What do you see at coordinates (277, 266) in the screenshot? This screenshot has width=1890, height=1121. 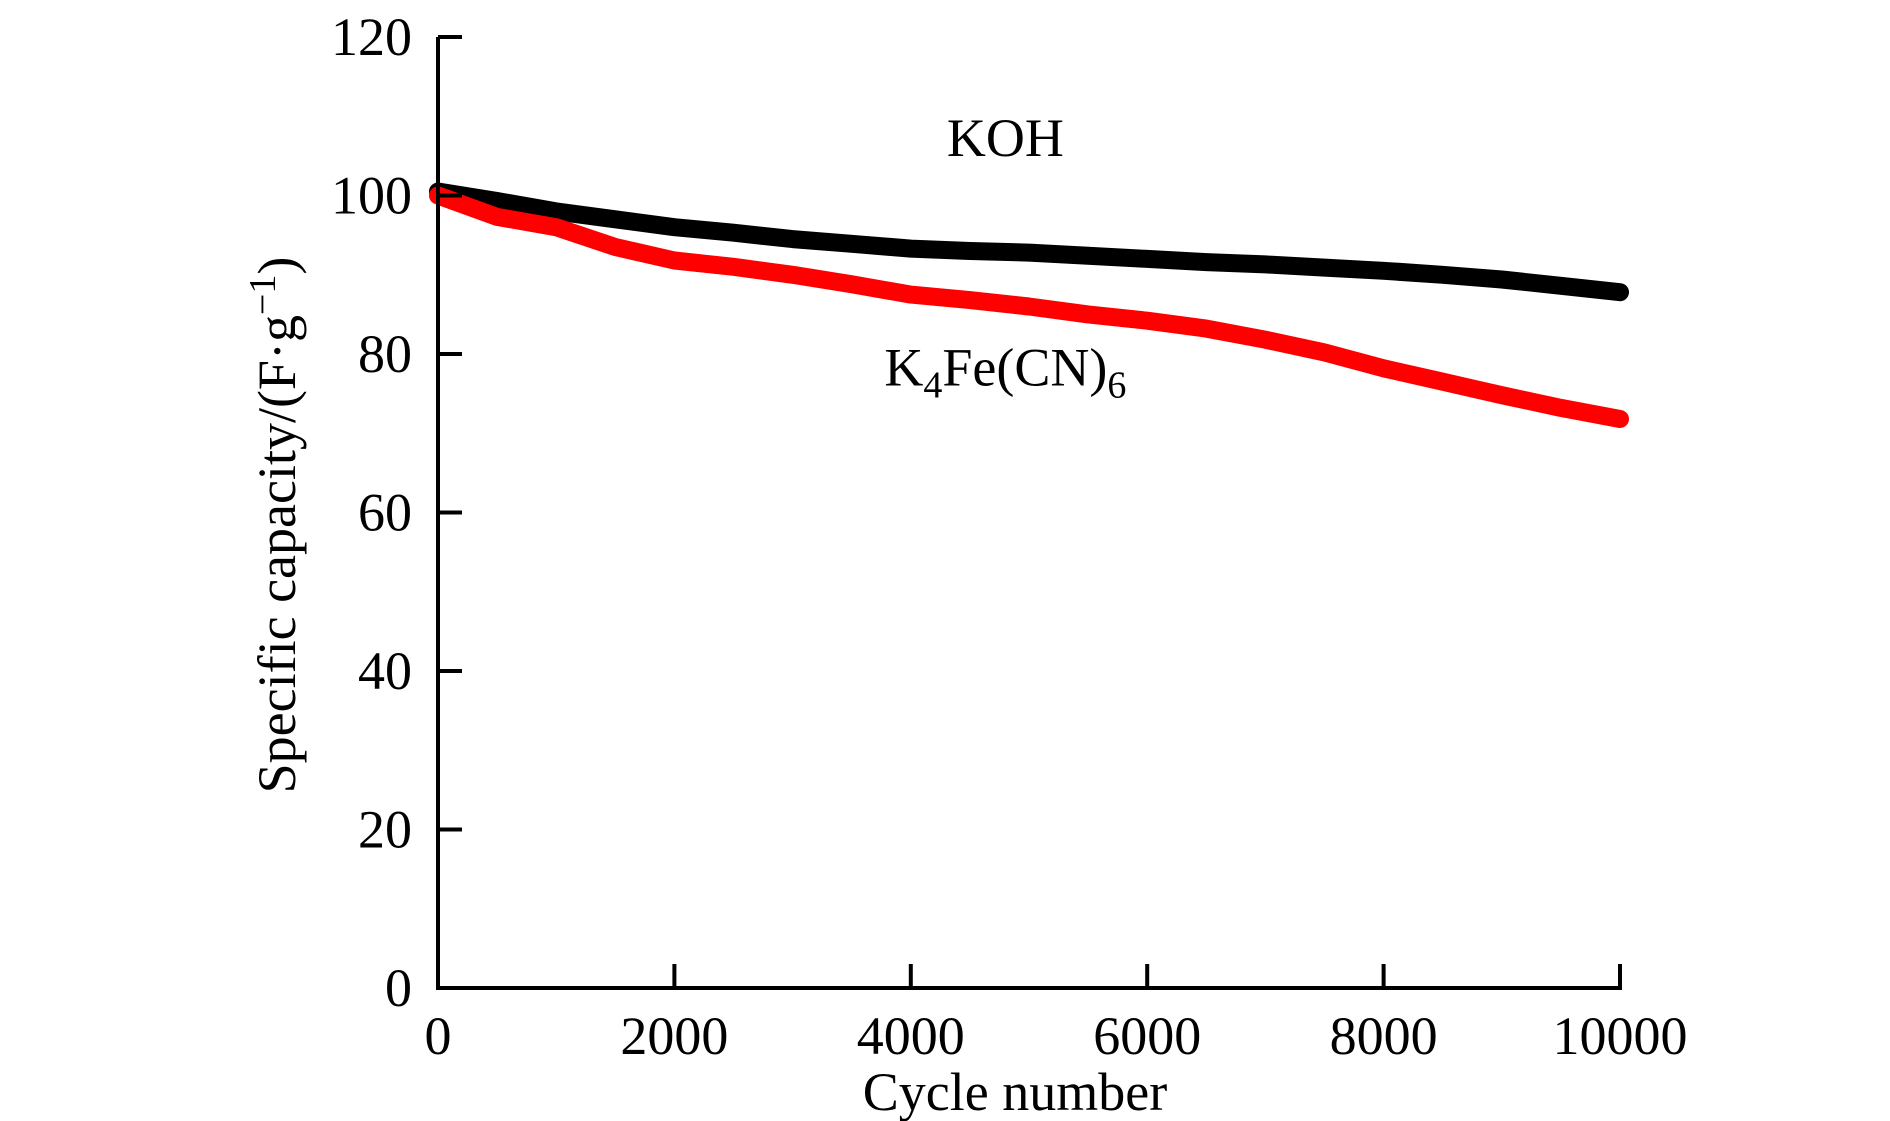 I see `y-axis-title-close: )` at bounding box center [277, 266].